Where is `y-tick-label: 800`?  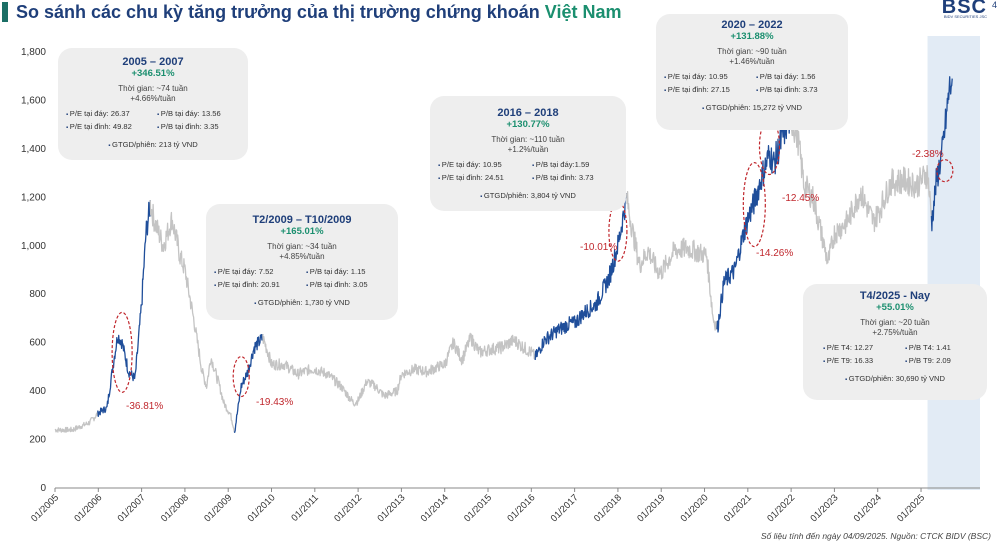
y-tick-label: 800 is located at coordinates (37, 294).